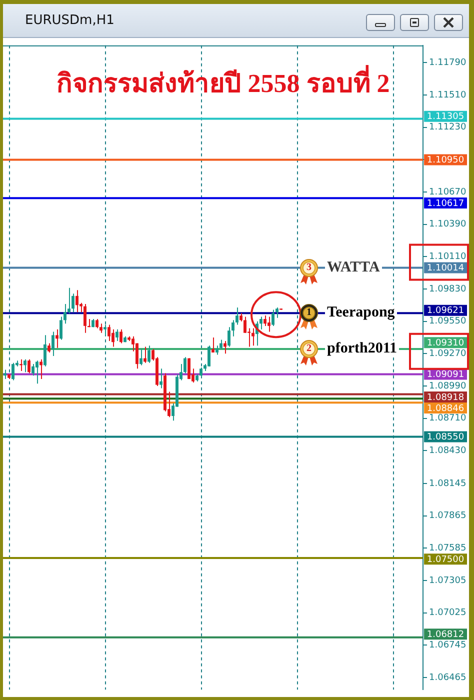  Describe the element at coordinates (69, 20) in the screenshot. I see `chart-title: EURUSDm,H1` at that location.